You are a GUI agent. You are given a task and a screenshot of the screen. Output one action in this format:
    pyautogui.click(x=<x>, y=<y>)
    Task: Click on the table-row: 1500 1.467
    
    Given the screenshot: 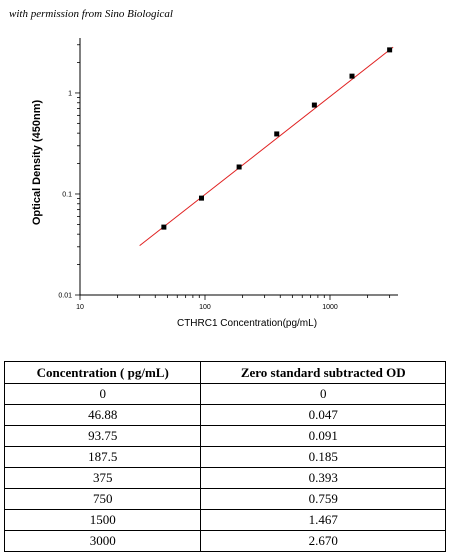 What is the action you would take?
    pyautogui.click(x=224, y=520)
    